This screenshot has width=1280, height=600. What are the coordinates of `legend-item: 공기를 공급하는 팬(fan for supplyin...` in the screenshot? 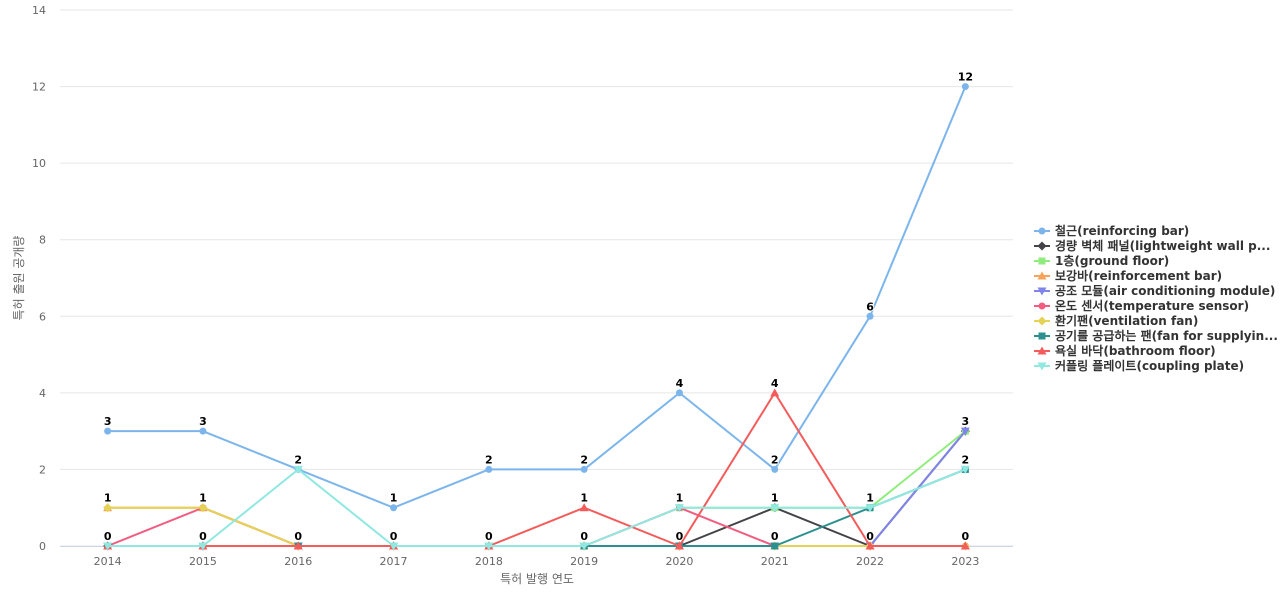 It's located at (1156, 335).